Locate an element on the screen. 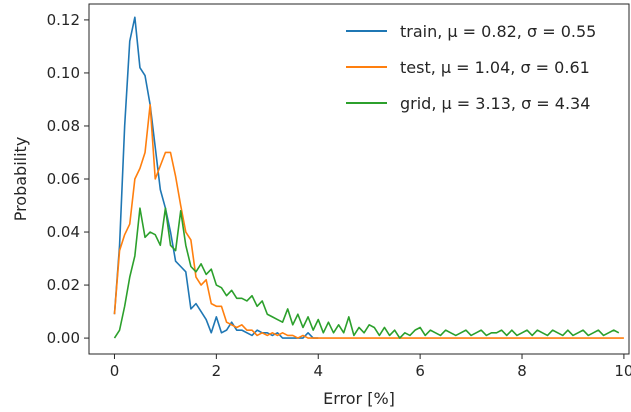 Image resolution: width=631 pixels, height=412 pixels. y-tick-label: 0.12 is located at coordinates (63, 20).